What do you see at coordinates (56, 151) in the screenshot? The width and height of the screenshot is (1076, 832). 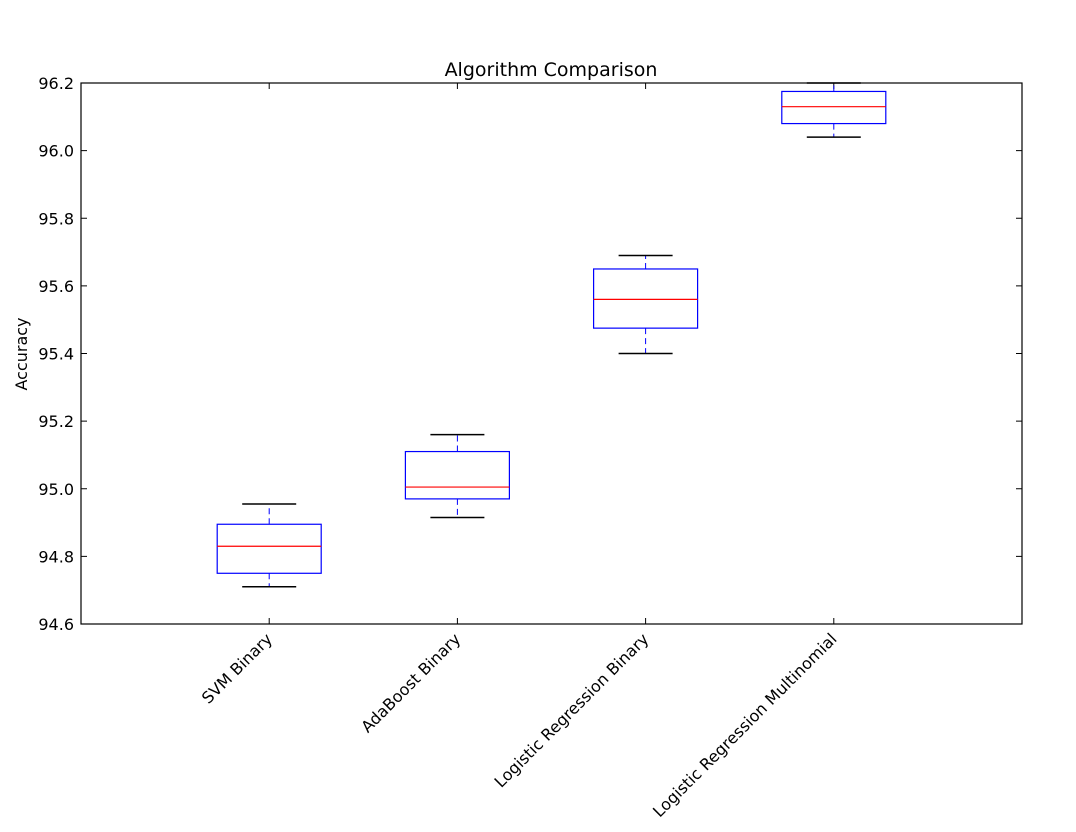 I see `y-tick-label: 96.0` at bounding box center [56, 151].